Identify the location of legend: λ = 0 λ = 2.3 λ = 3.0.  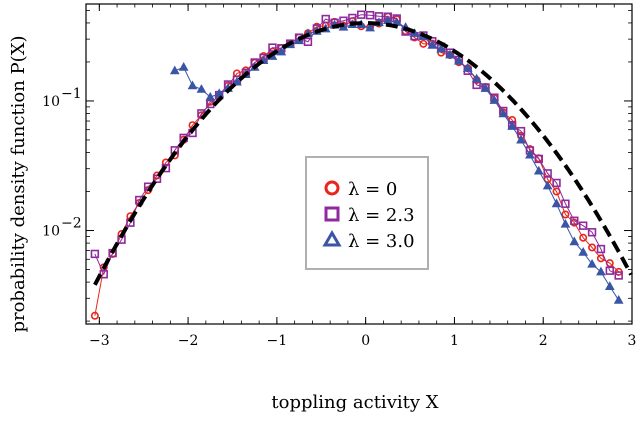
(367, 213).